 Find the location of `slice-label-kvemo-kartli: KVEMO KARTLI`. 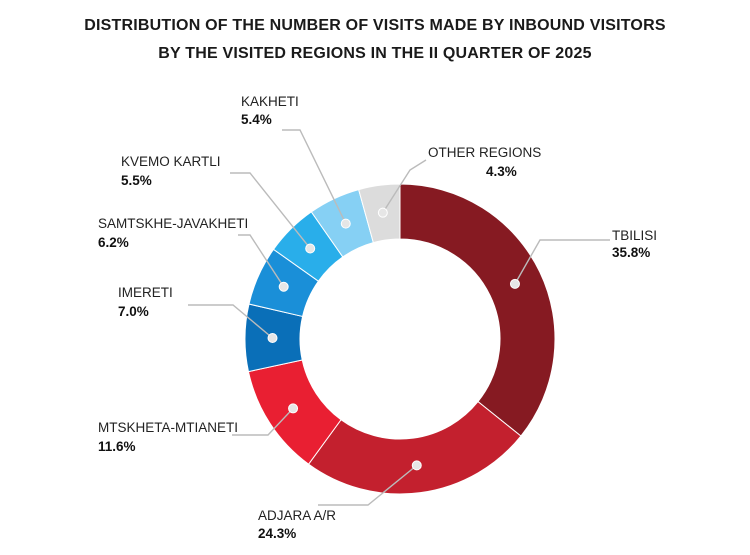

slice-label-kvemo-kartli: KVEMO KARTLI is located at coordinates (171, 161).